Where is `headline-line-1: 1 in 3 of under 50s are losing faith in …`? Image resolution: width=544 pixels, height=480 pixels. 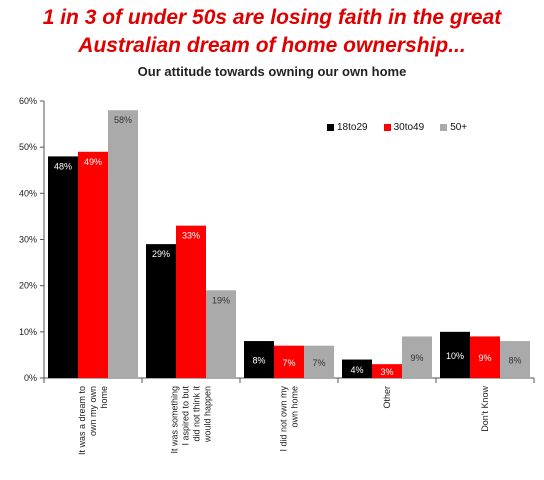 headline-line-1: 1 in 3 of under 50s are losing faith in … is located at coordinates (272, 17).